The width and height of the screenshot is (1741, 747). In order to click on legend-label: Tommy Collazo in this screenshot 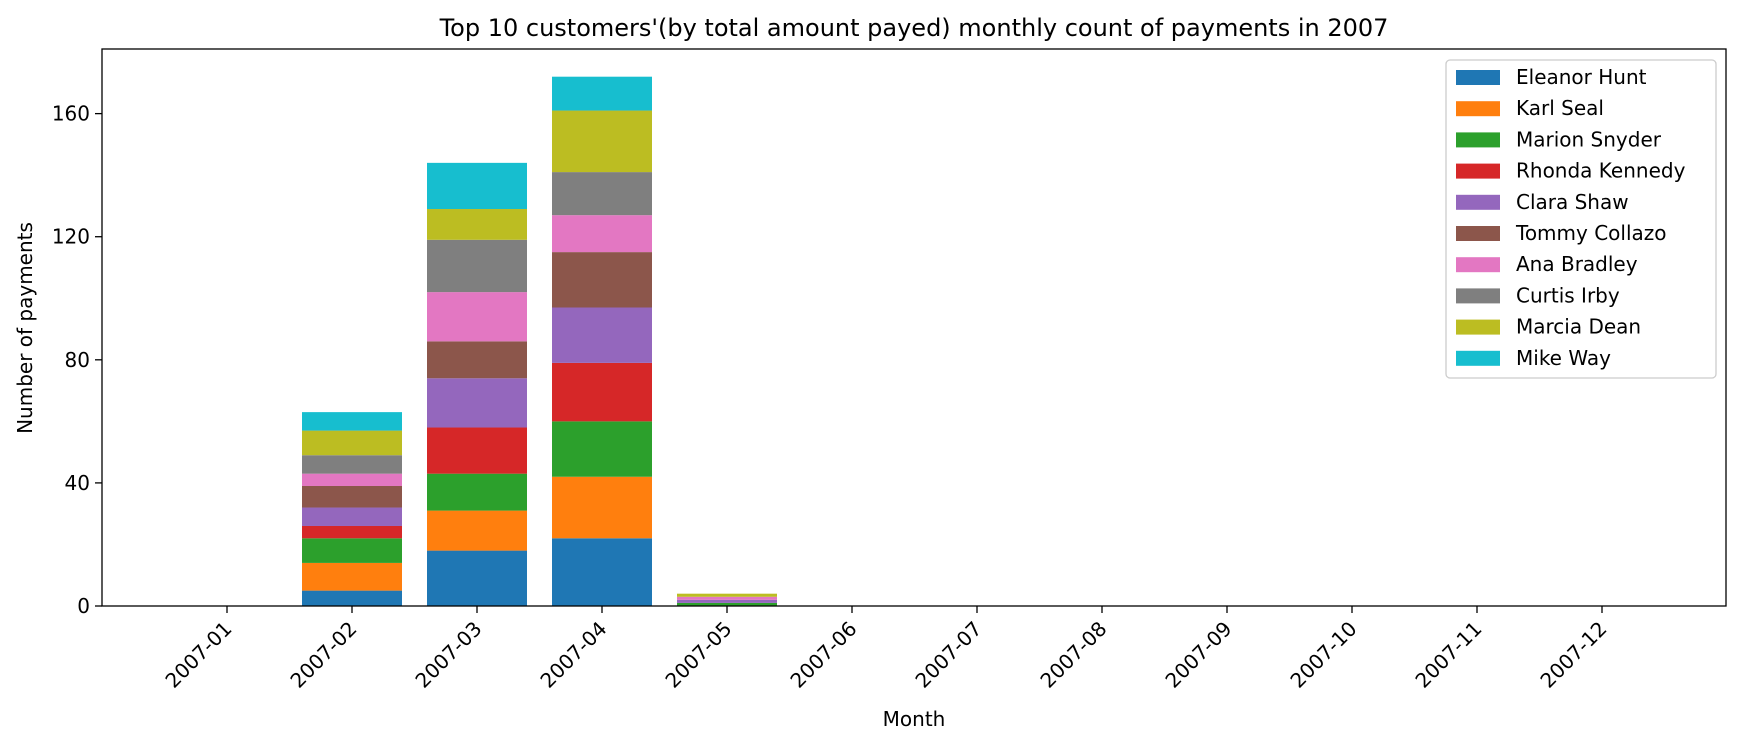, I will do `click(1591, 233)`.